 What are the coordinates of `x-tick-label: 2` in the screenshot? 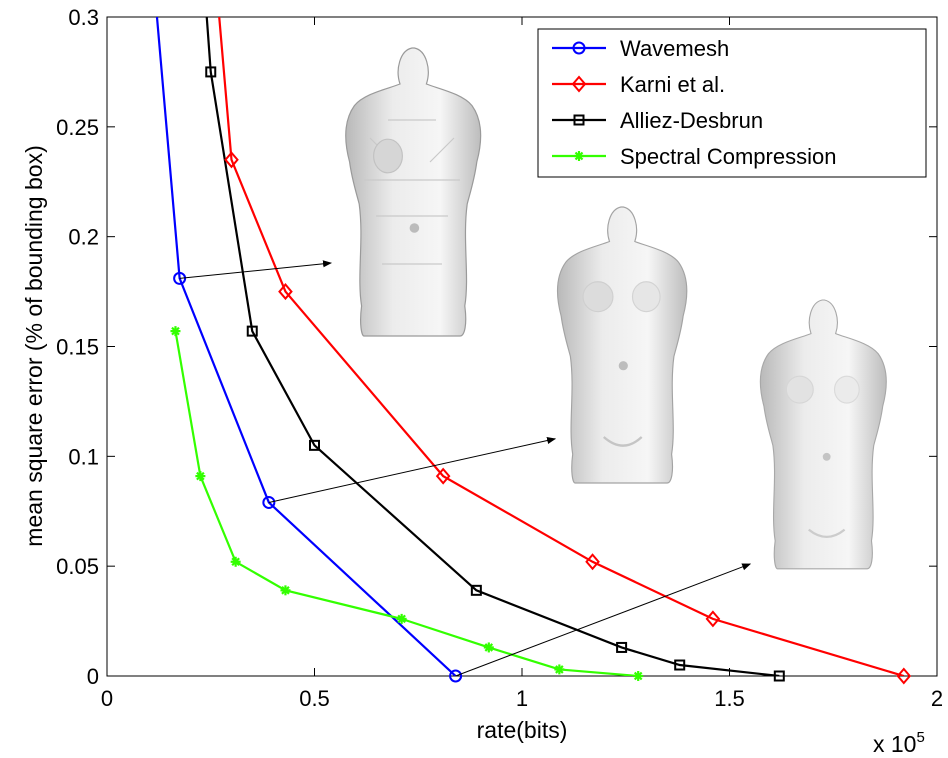 It's located at (937, 698).